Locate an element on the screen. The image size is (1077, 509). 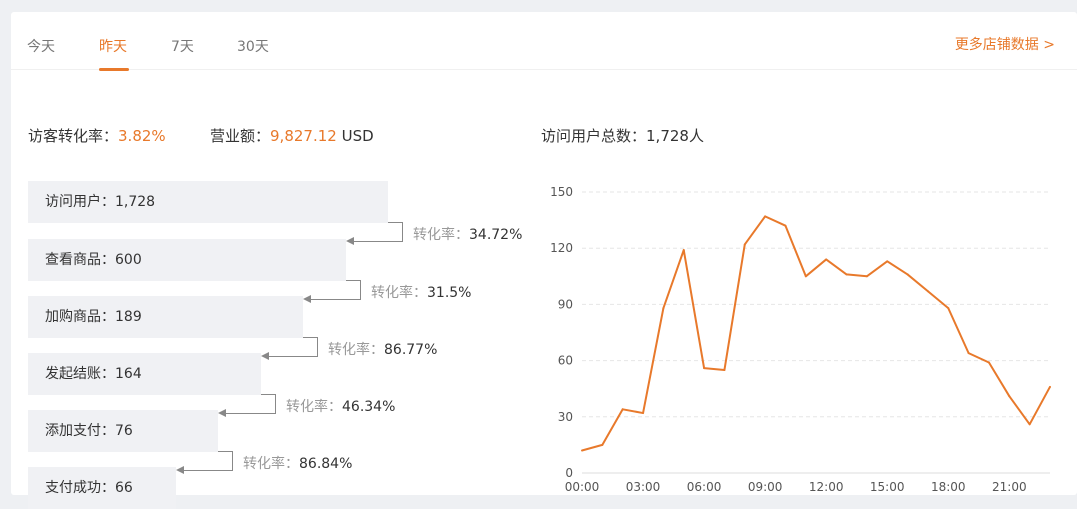
y-tick-label: 30 is located at coordinates (565, 417).